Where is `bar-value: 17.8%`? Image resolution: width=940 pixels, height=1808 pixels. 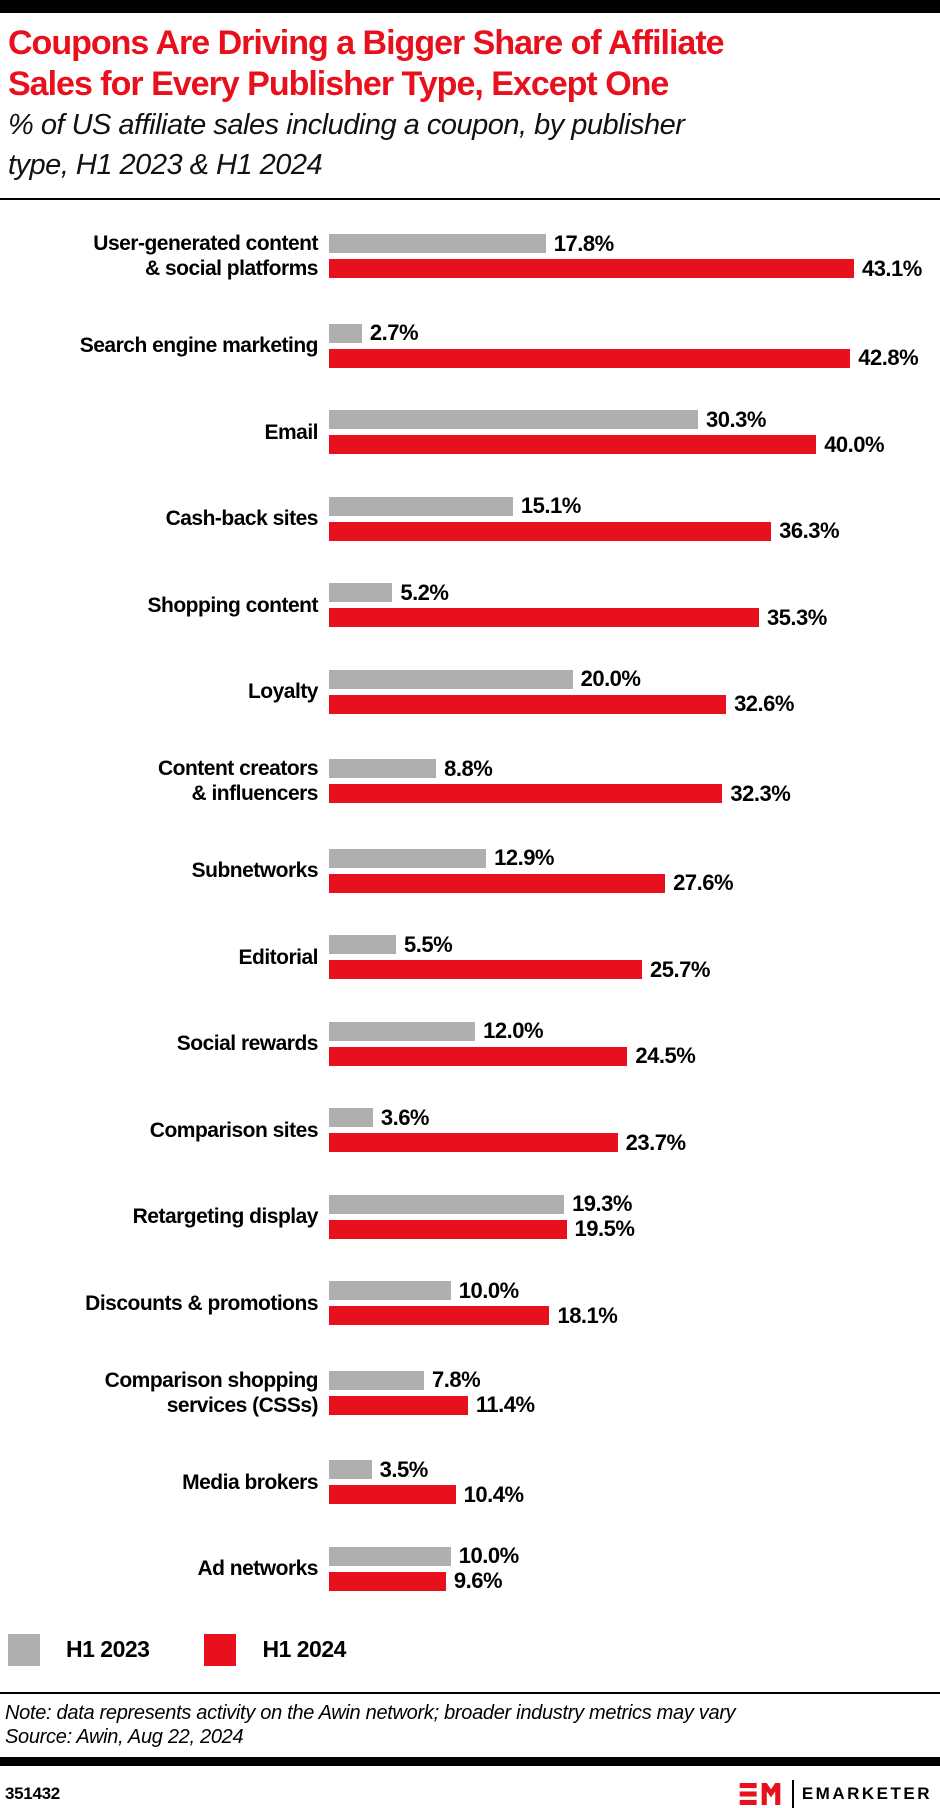 bar-value: 17.8% is located at coordinates (583, 243).